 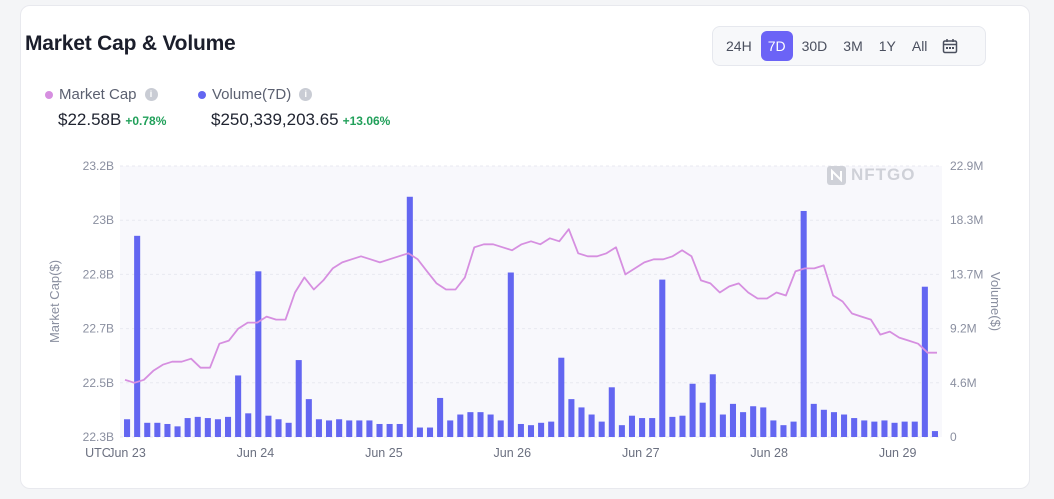 I want to click on market-cap-dot-icon, so click(x=49, y=94).